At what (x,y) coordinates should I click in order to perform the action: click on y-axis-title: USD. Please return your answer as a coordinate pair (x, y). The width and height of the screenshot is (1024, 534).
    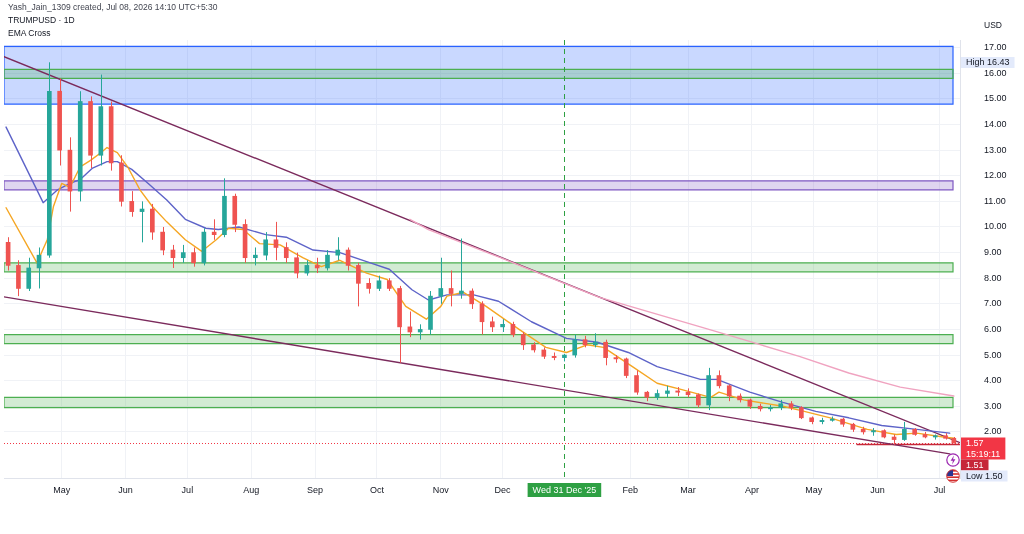
    Looking at the image, I should click on (993, 25).